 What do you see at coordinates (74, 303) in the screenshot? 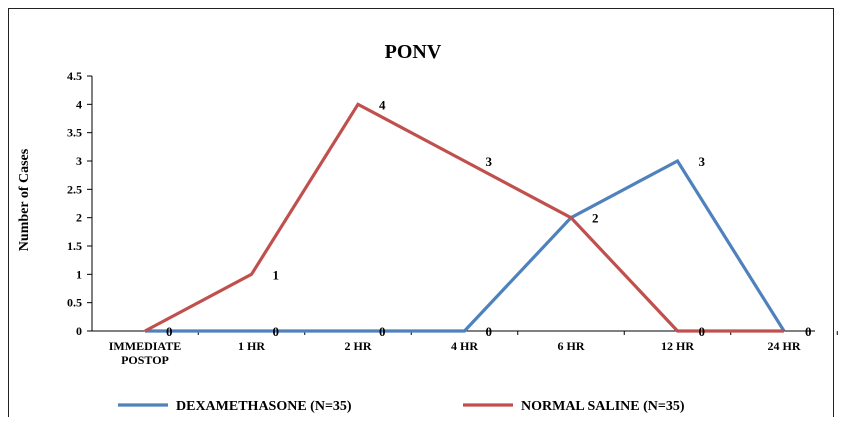
I see `y-tick-label: 0.5` at bounding box center [74, 303].